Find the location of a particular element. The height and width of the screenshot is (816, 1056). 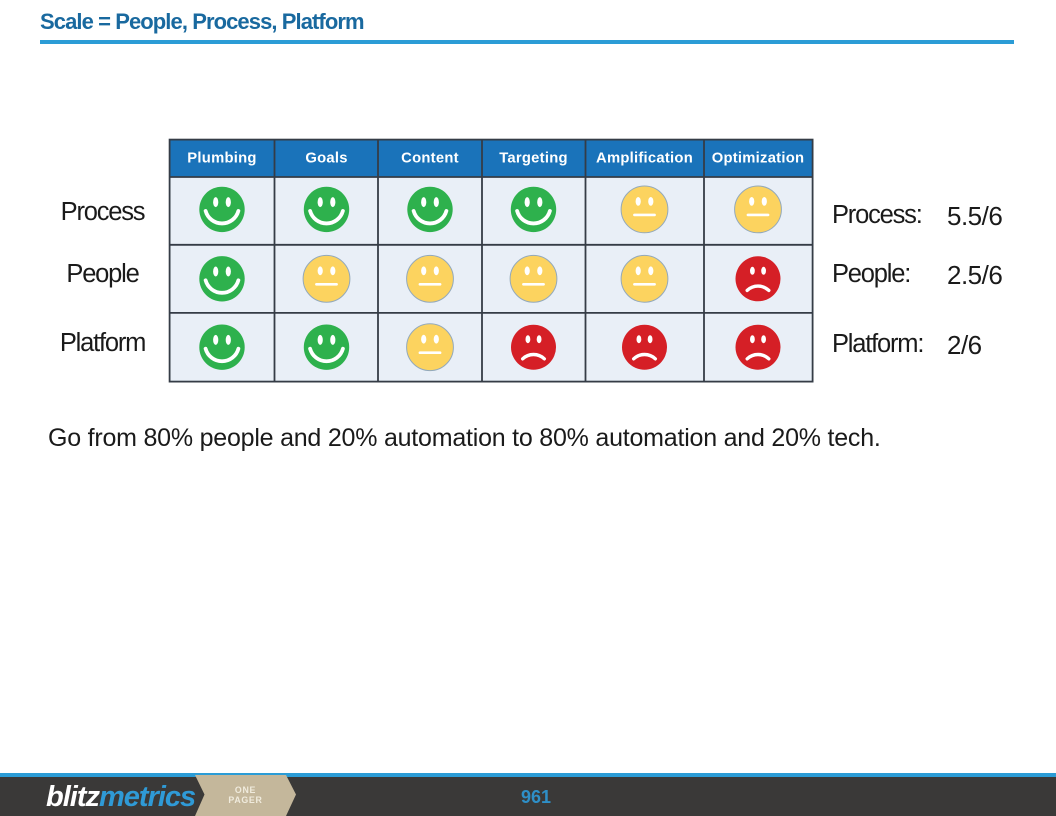

svg-text: Goals is located at coordinates (326, 158).